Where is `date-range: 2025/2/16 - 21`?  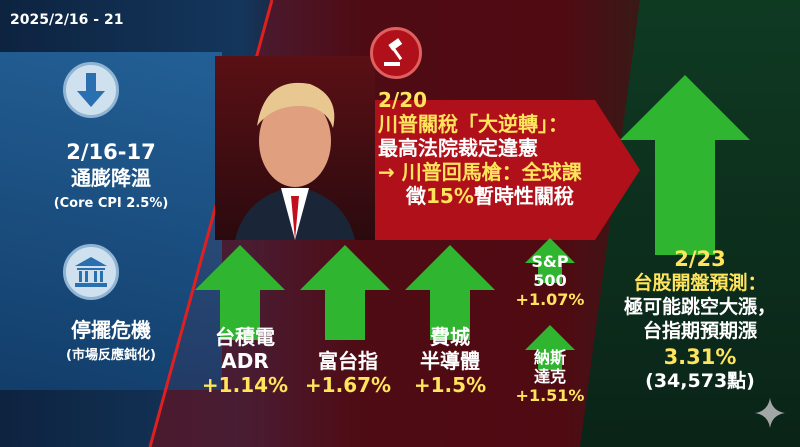 date-range: 2025/2/16 - 21 is located at coordinates (67, 20).